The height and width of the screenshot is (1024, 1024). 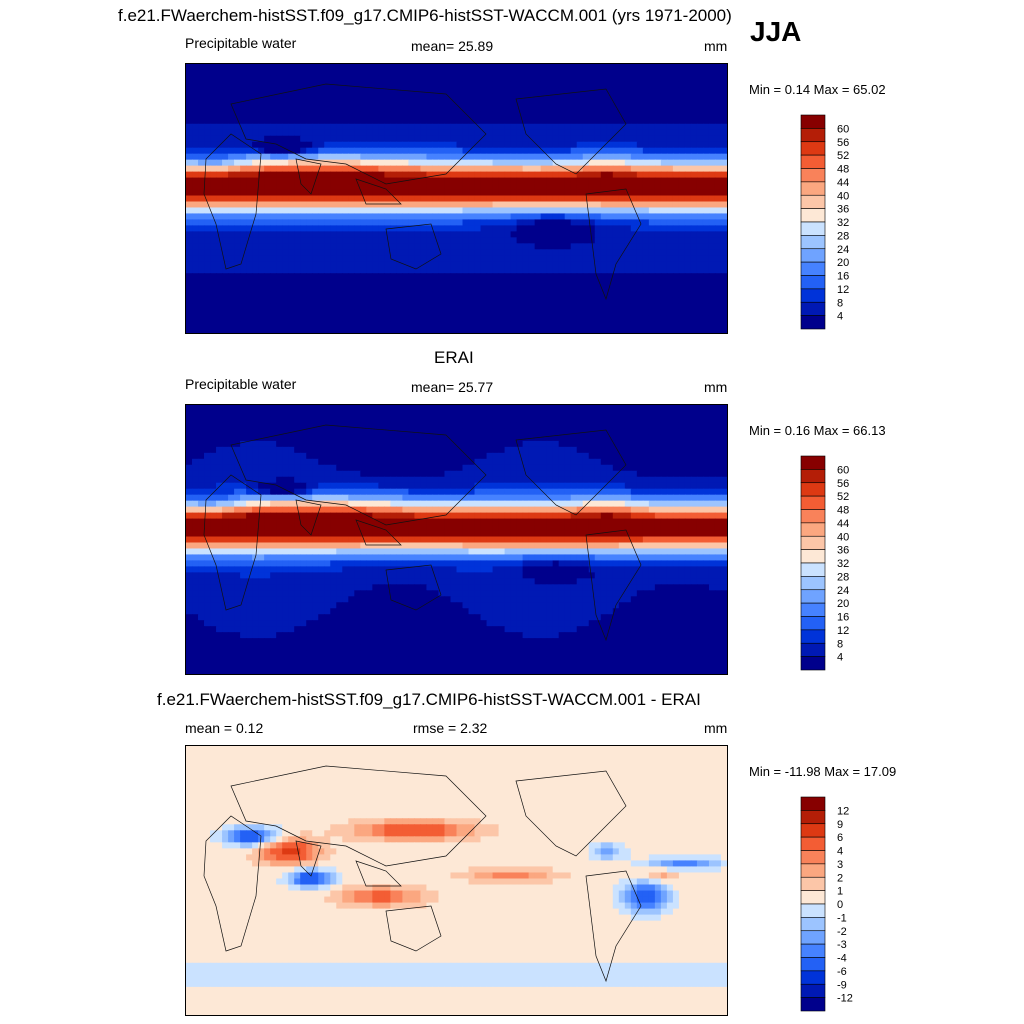 What do you see at coordinates (813, 308) in the screenshot?
I see `panel1-colorbar-swatch` at bounding box center [813, 308].